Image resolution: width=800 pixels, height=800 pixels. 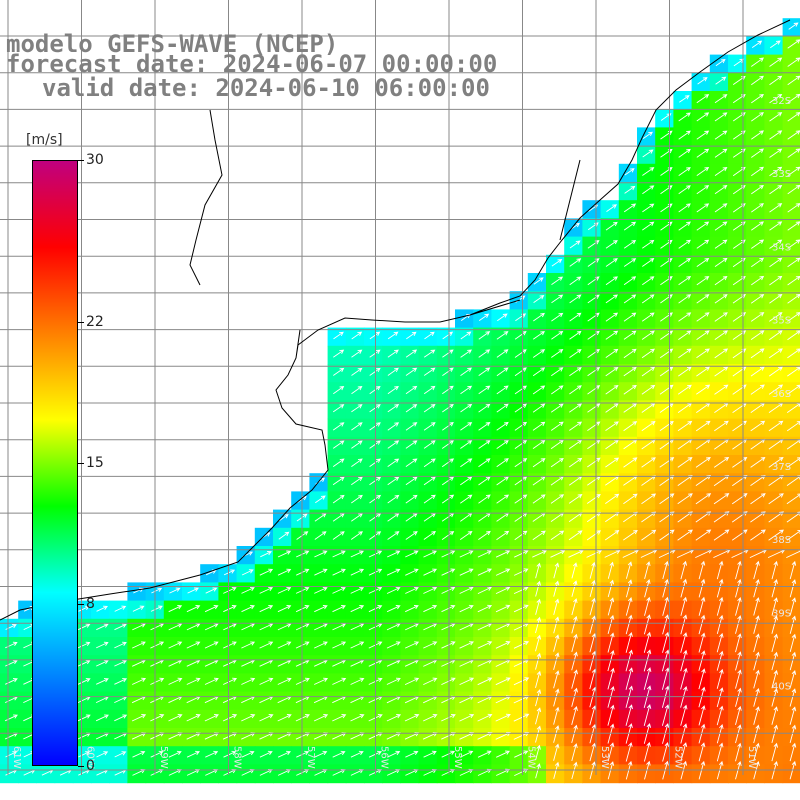 I want to click on latitude-label: 36S, so click(x=781, y=394).